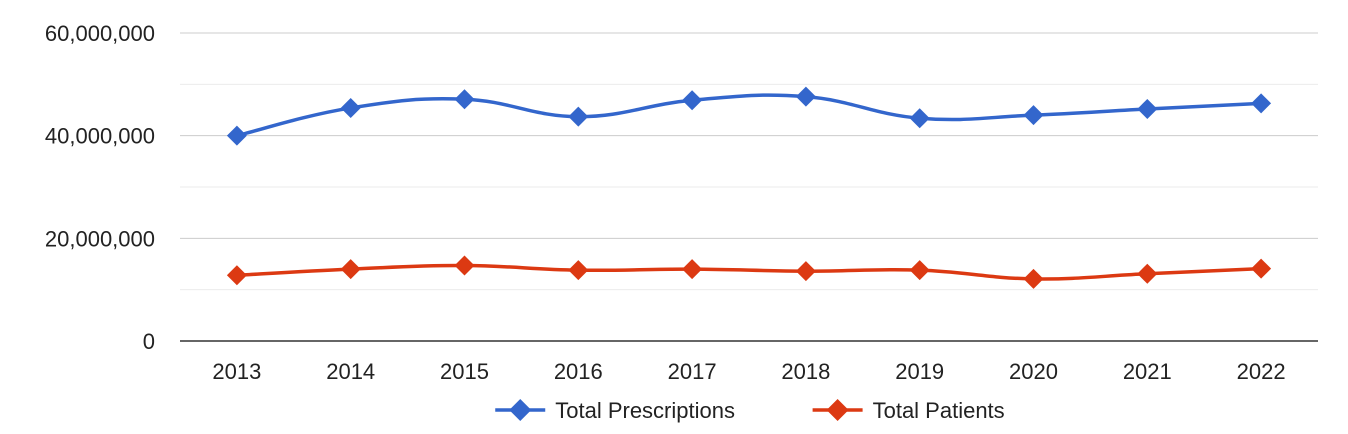 The image size is (1348, 434). Describe the element at coordinates (748, 371) in the screenshot. I see `x-axis-tick-labels: 2013 2014 2015 2016 2017 2018 2019 2020 2021 2022` at that location.